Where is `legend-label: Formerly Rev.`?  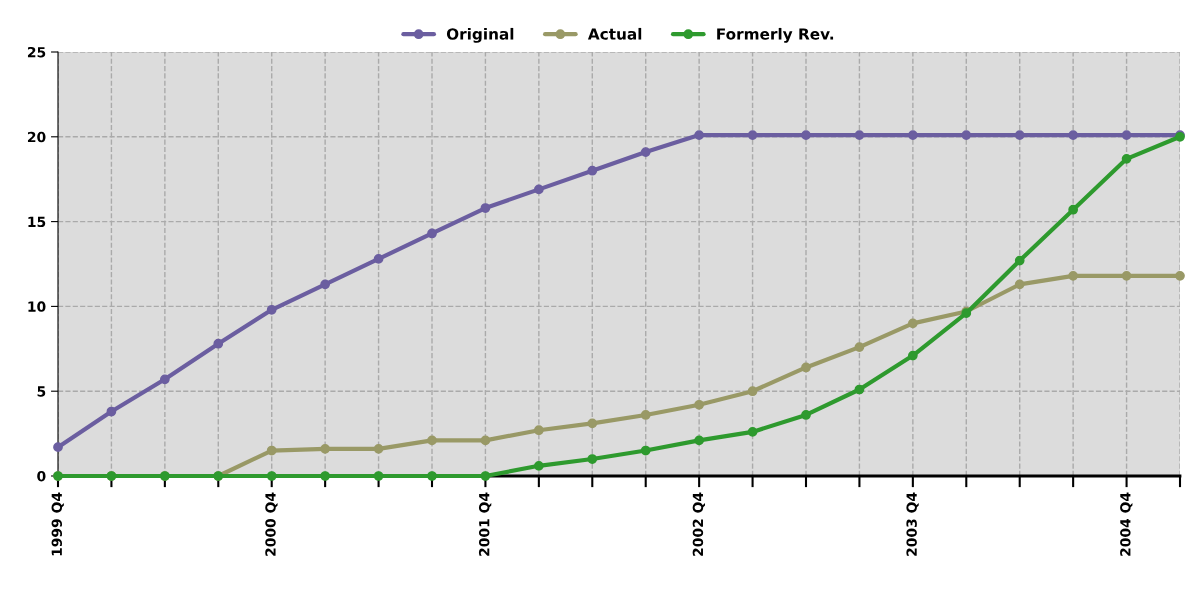 legend-label: Formerly Rev. is located at coordinates (775, 35).